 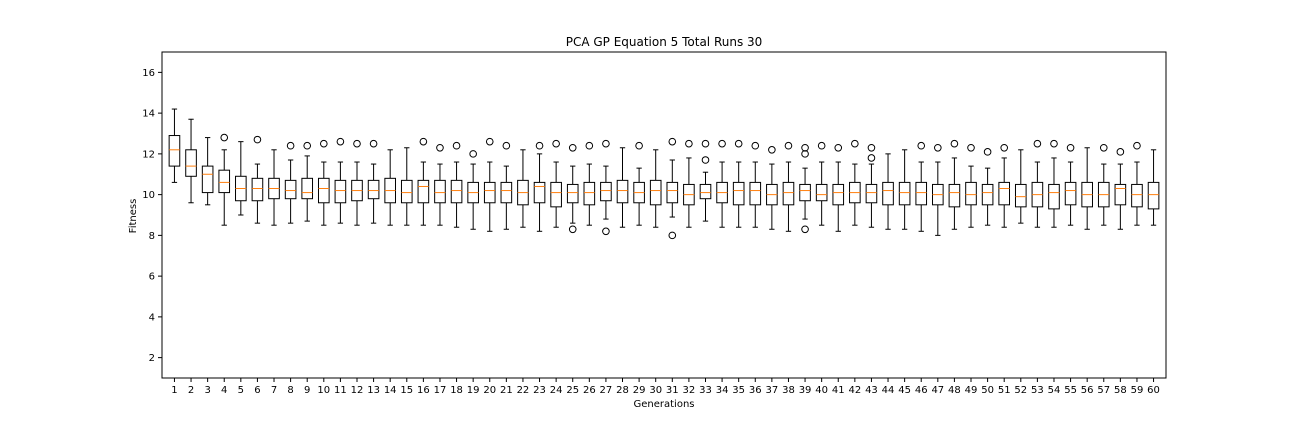 I want to click on x-tick-label: 55, so click(x=1070, y=390).